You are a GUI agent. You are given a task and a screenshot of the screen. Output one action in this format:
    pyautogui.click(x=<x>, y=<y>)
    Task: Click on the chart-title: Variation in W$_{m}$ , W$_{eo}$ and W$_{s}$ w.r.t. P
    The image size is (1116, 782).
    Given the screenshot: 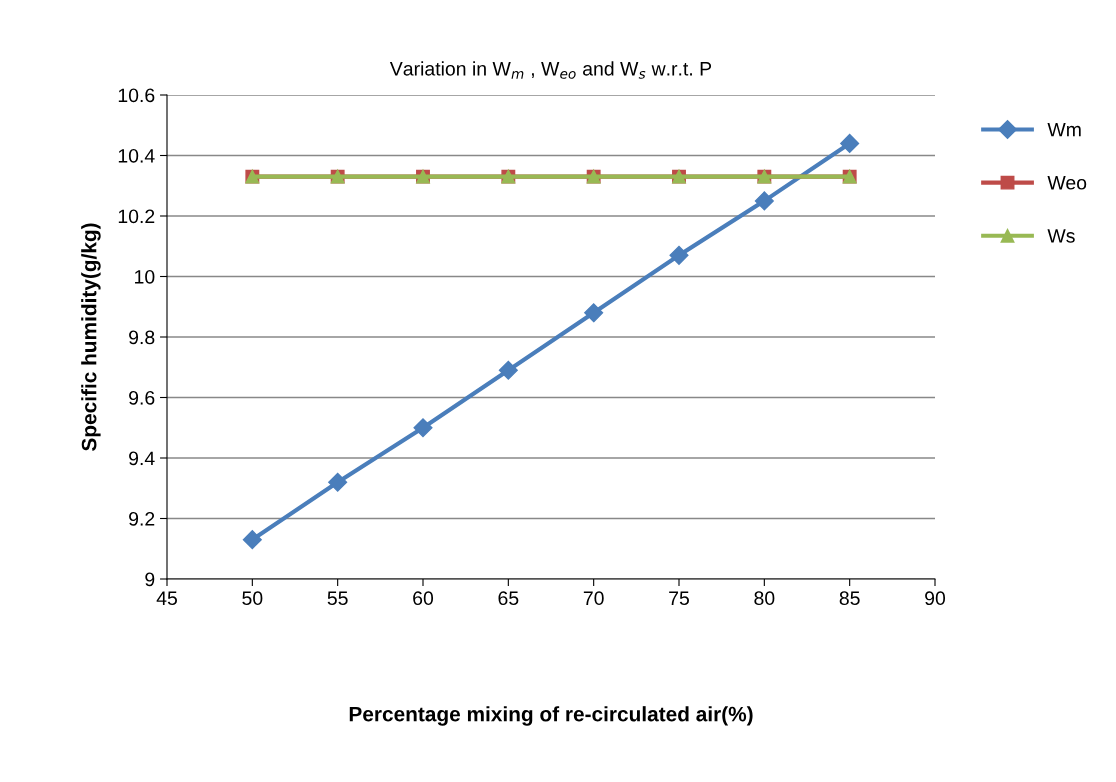 What is the action you would take?
    pyautogui.click(x=550, y=70)
    